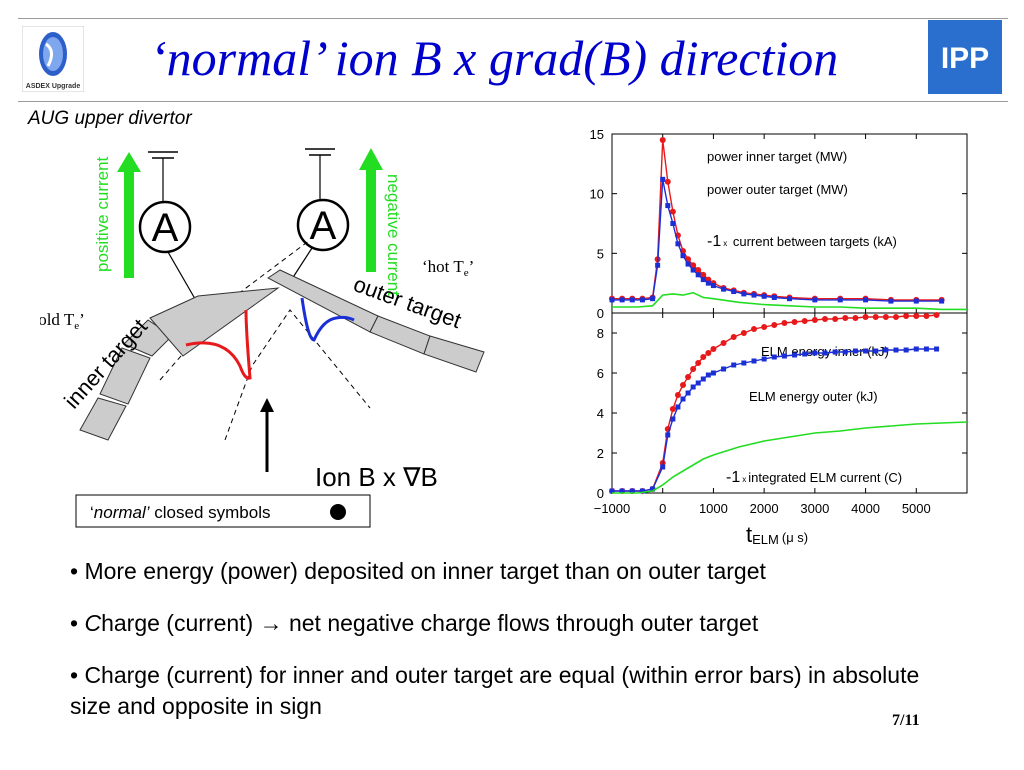 The image size is (1024, 770). I want to click on x-tick-label: −1000, so click(612, 508).